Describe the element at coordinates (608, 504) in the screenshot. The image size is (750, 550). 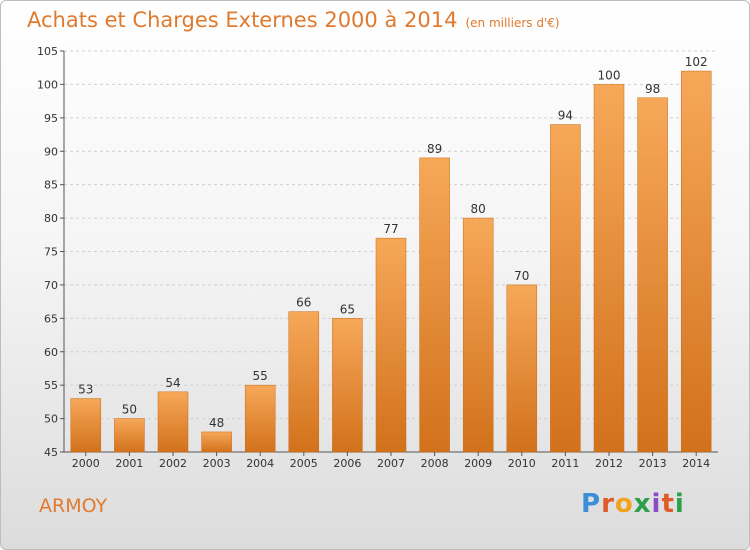
I see `logo-letter: r` at that location.